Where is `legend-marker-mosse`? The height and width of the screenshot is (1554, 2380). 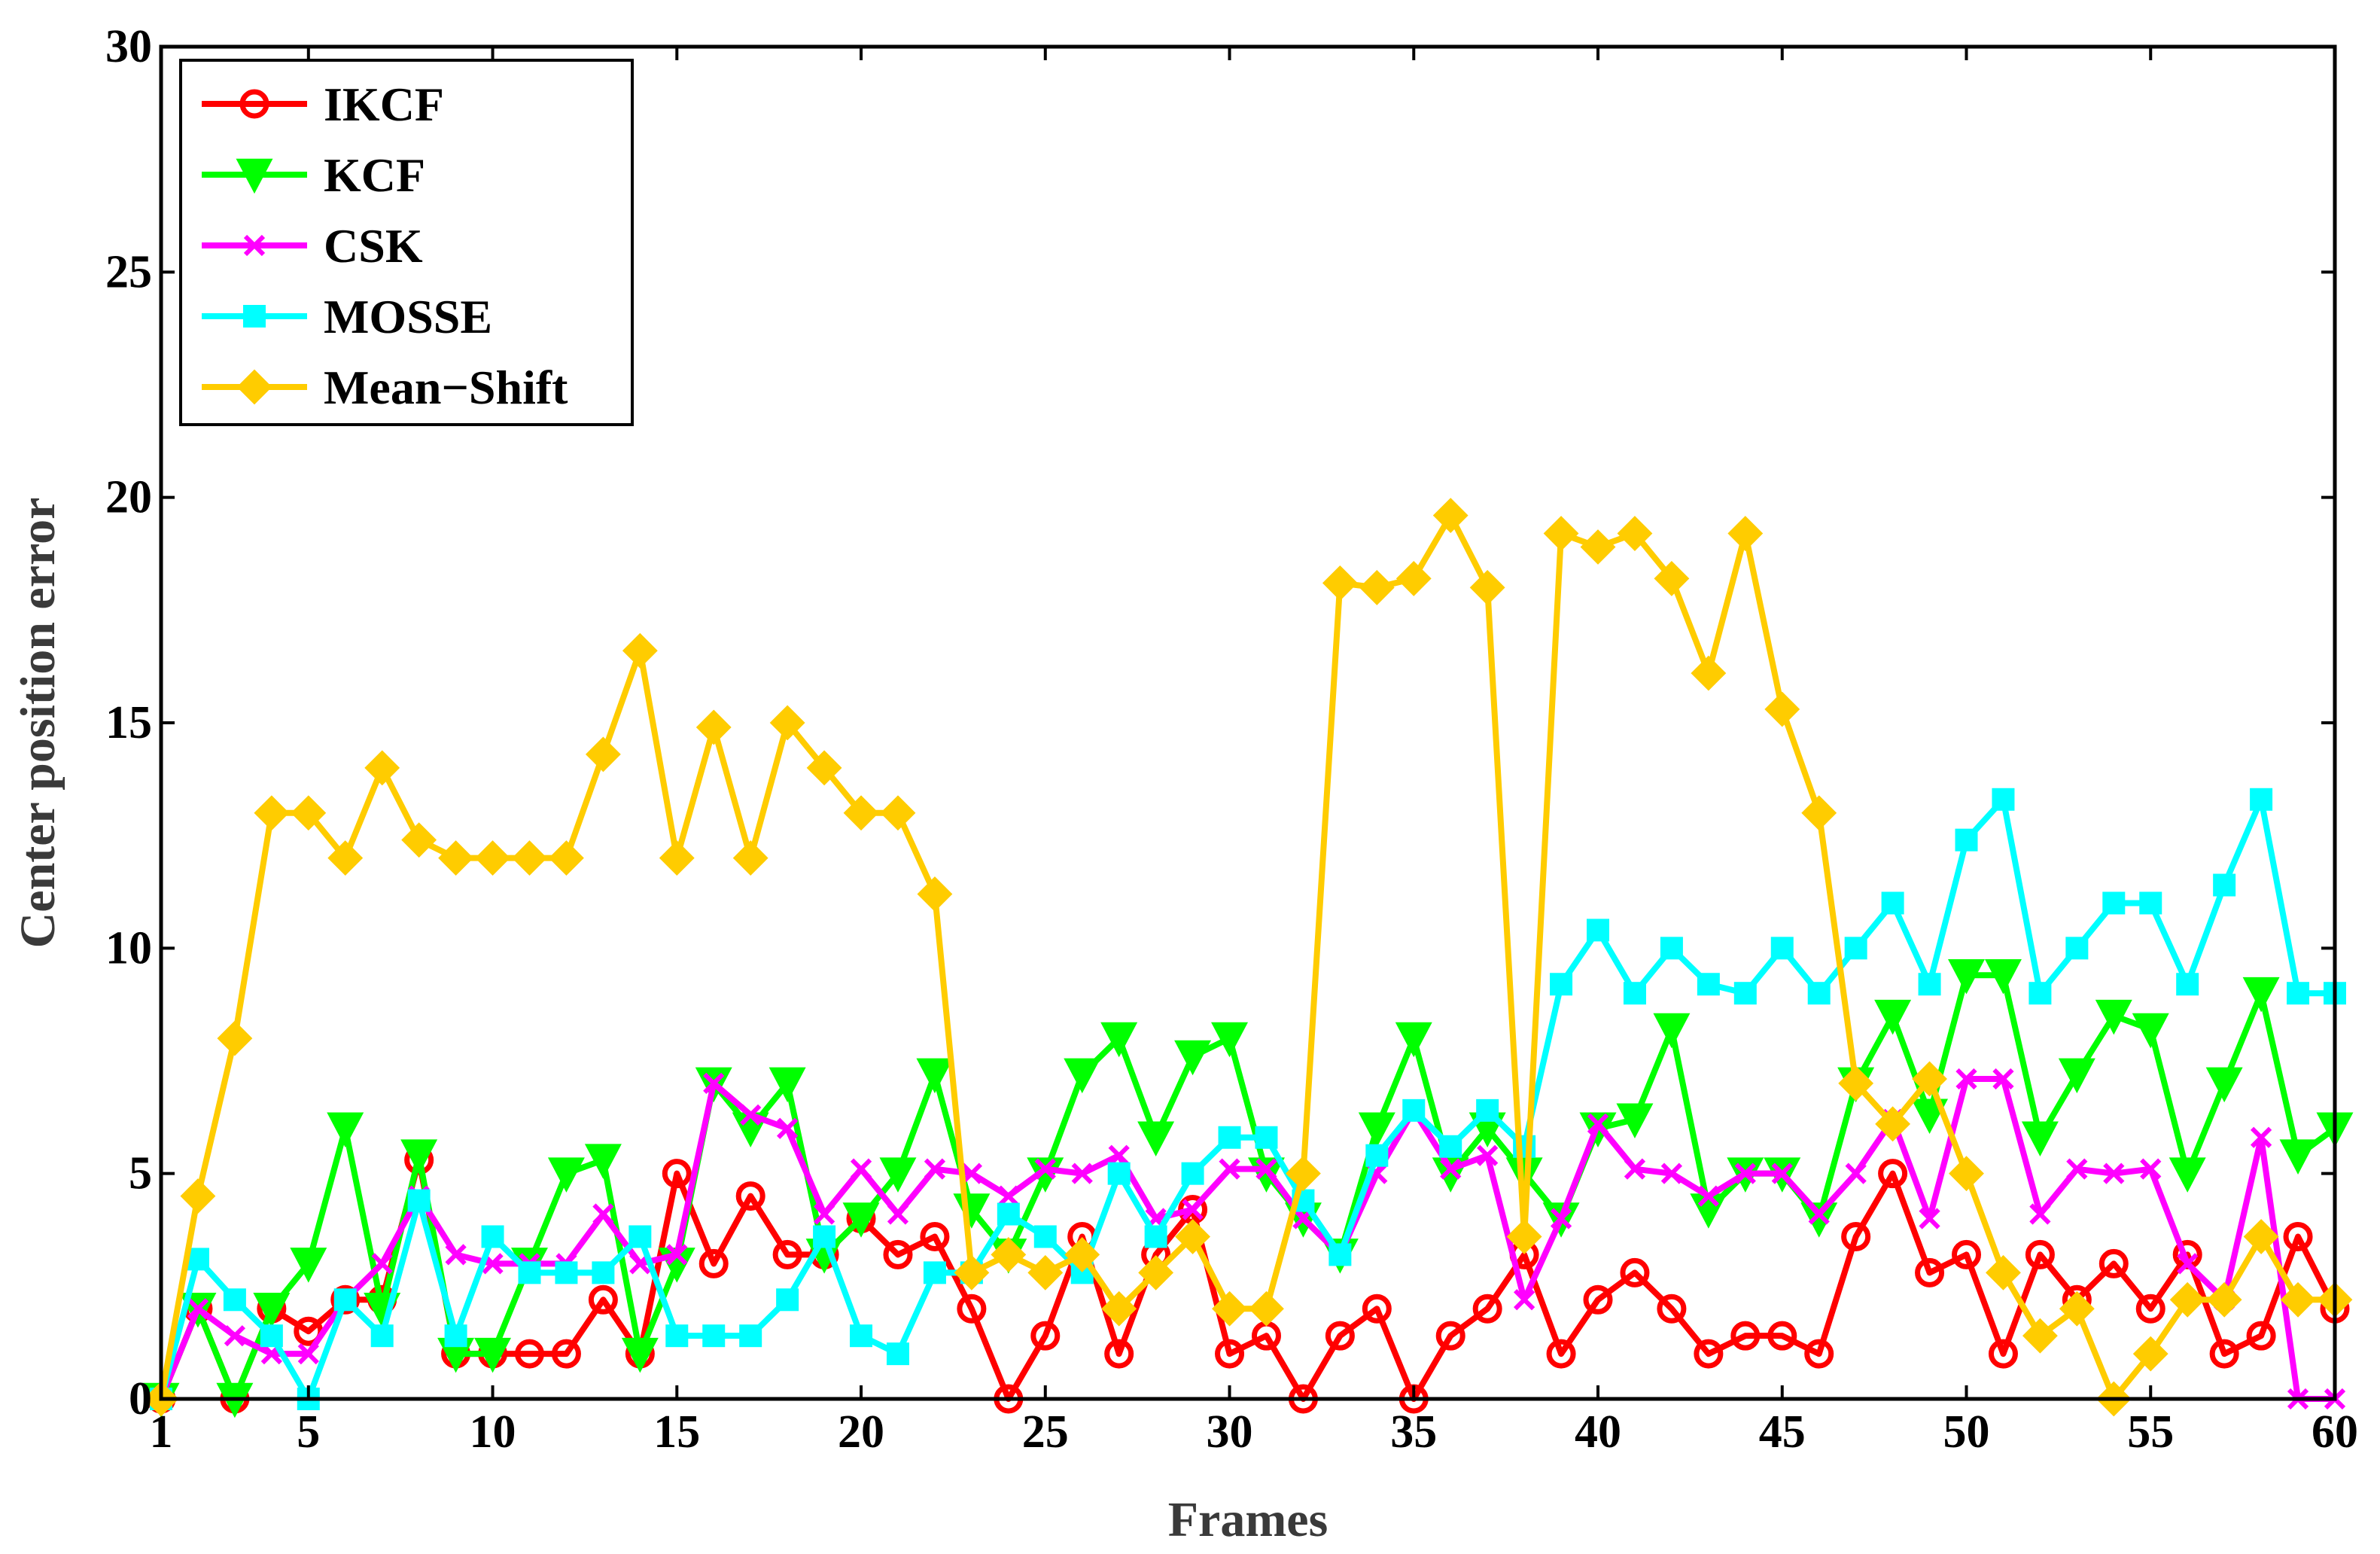
legend-marker-mosse is located at coordinates (254, 316).